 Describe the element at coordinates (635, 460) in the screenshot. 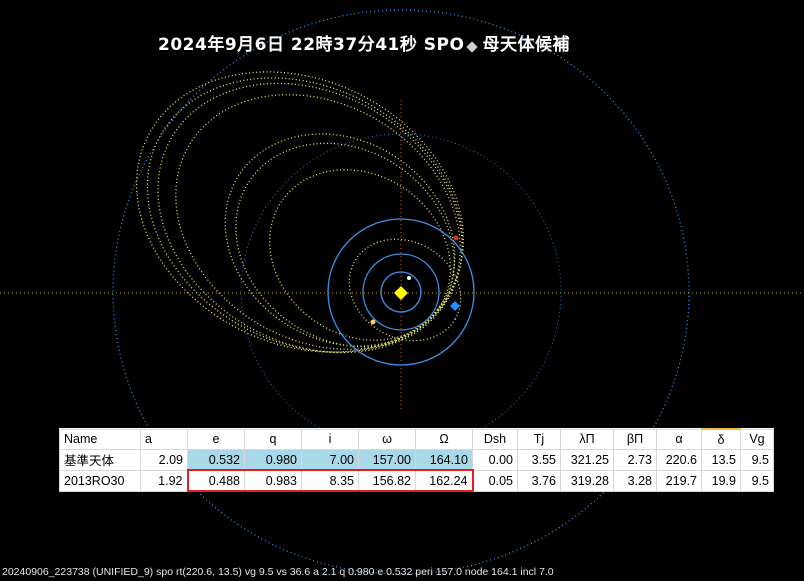

I see `cell-beta: 2.73` at that location.